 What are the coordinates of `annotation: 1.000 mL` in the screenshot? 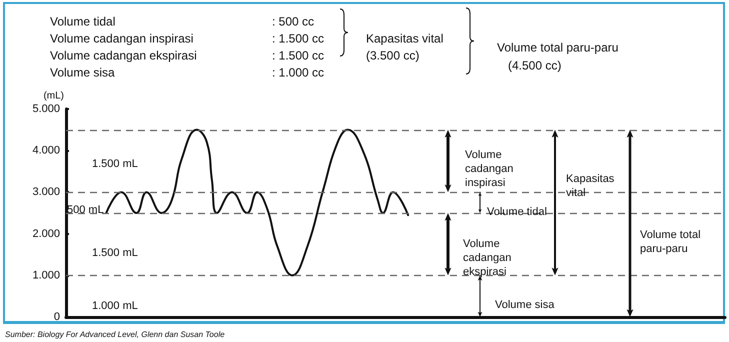 It's located at (115, 306).